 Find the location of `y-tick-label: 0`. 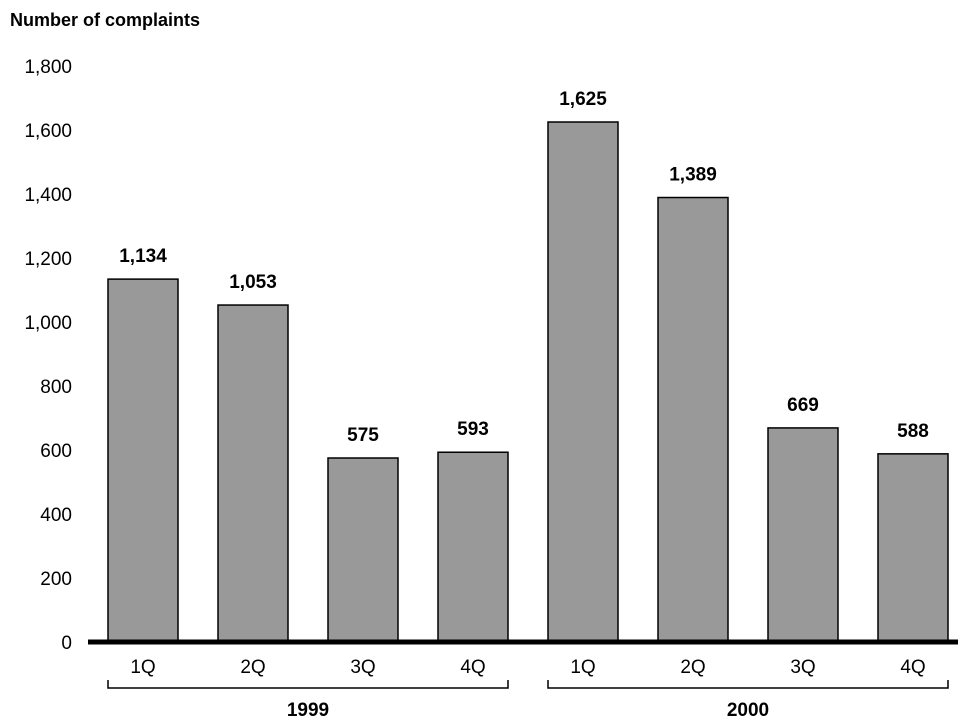

y-tick-label: 0 is located at coordinates (66, 643).